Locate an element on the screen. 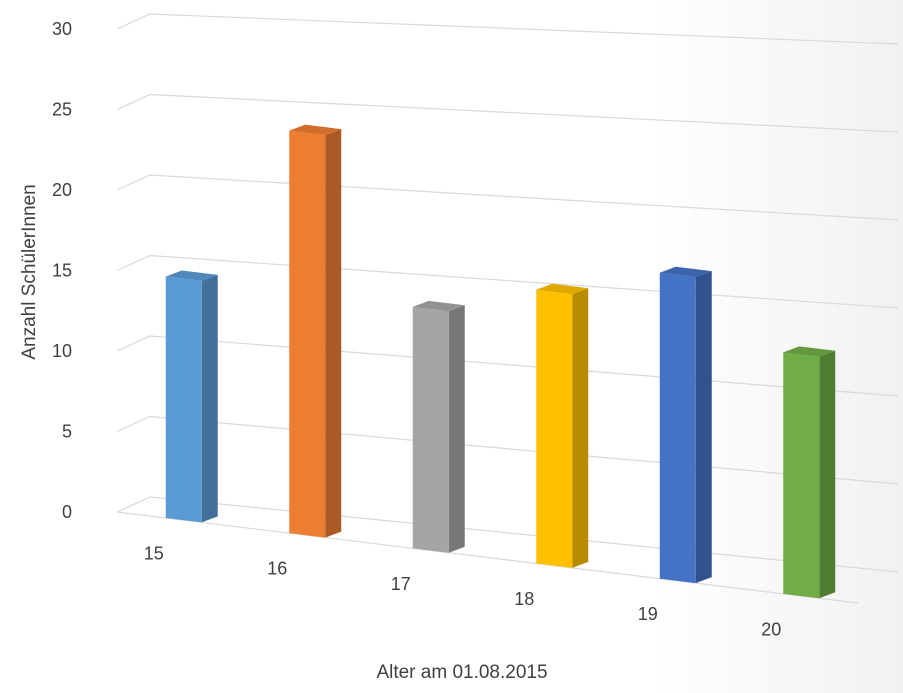 This screenshot has width=903, height=693. y-tick-label: 25 is located at coordinates (62, 110).